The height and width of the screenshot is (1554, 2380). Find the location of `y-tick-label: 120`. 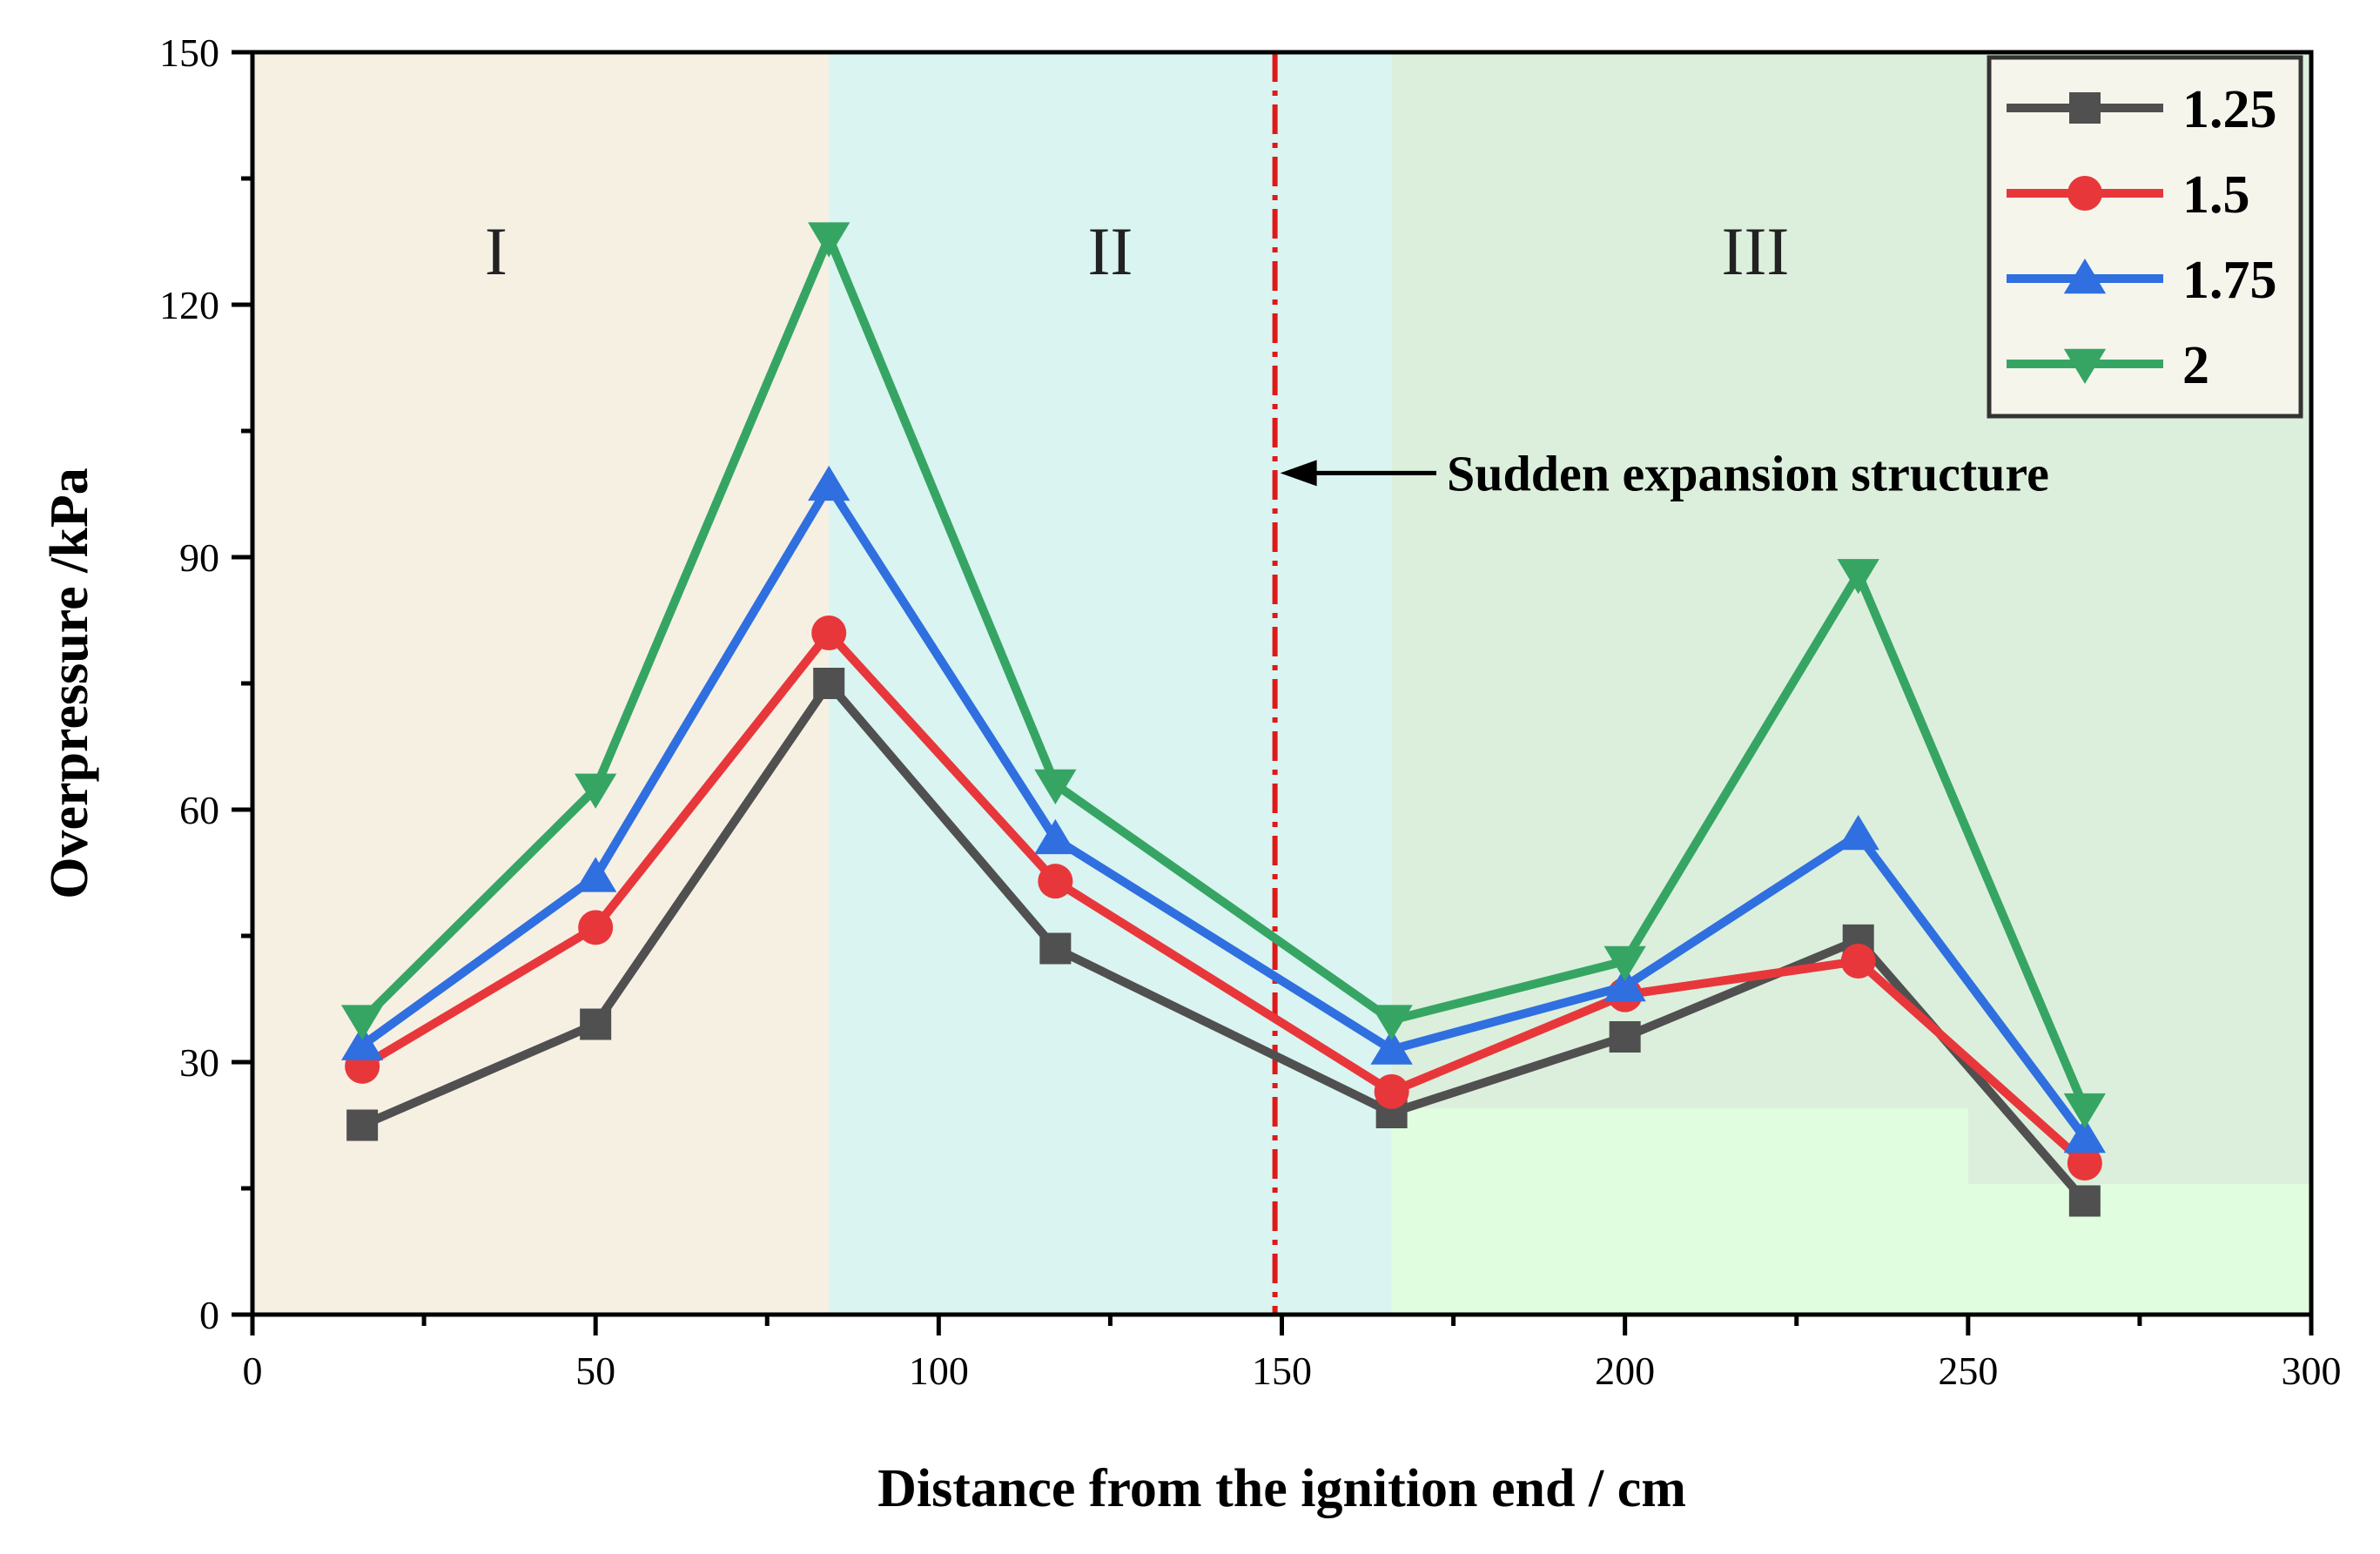

y-tick-label: 120 is located at coordinates (189, 305).